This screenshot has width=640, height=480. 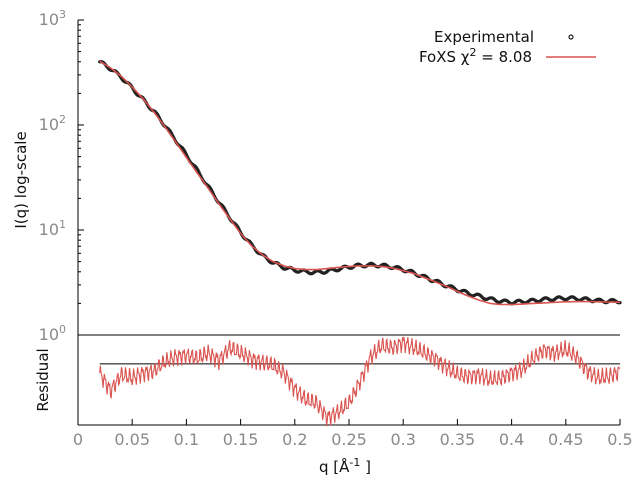 What do you see at coordinates (566, 439) in the screenshot?
I see `x-tick-label: 0.45` at bounding box center [566, 439].